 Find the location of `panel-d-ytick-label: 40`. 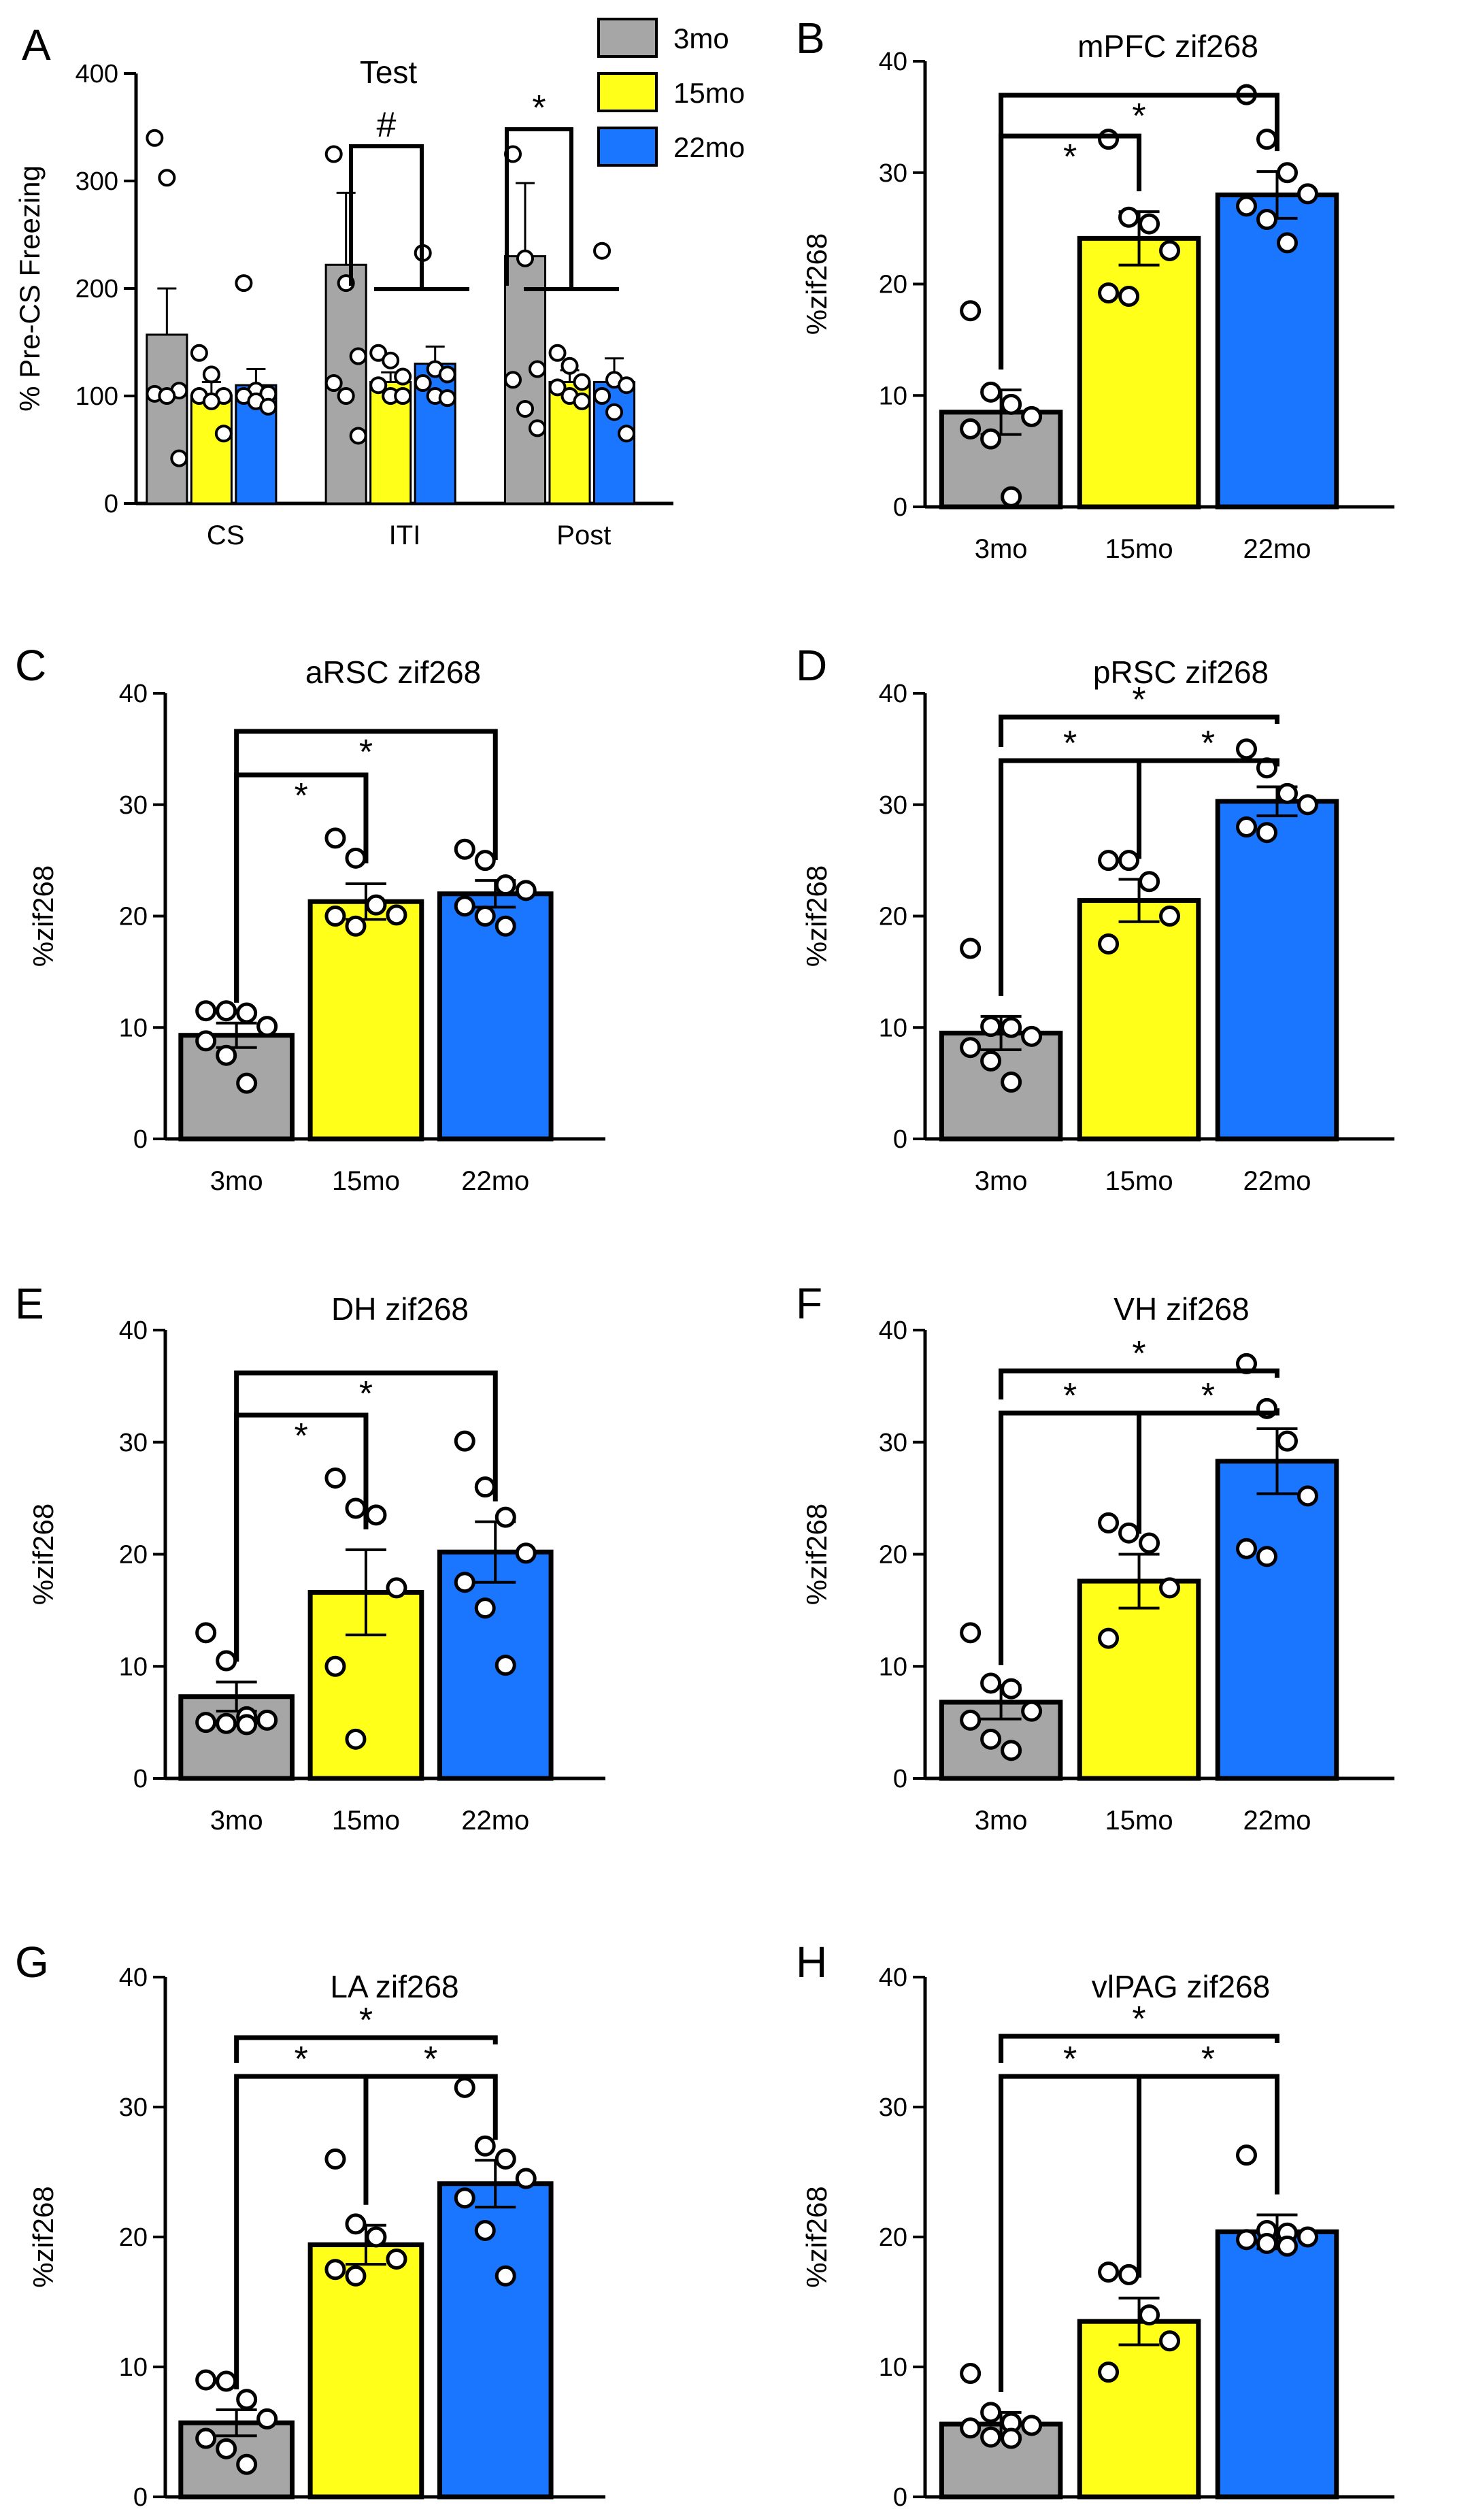

panel-d-ytick-label: 40 is located at coordinates (893, 694).